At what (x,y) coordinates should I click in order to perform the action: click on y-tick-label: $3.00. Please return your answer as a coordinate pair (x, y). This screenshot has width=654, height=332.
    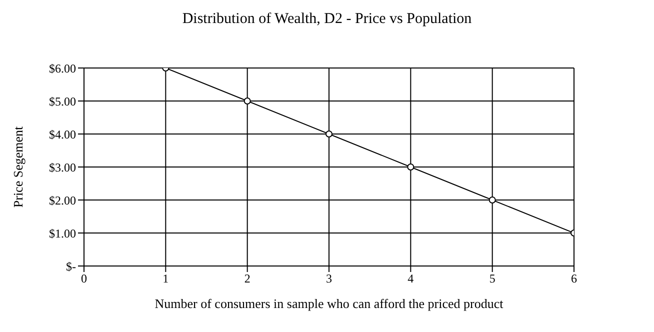
    Looking at the image, I should click on (62, 167).